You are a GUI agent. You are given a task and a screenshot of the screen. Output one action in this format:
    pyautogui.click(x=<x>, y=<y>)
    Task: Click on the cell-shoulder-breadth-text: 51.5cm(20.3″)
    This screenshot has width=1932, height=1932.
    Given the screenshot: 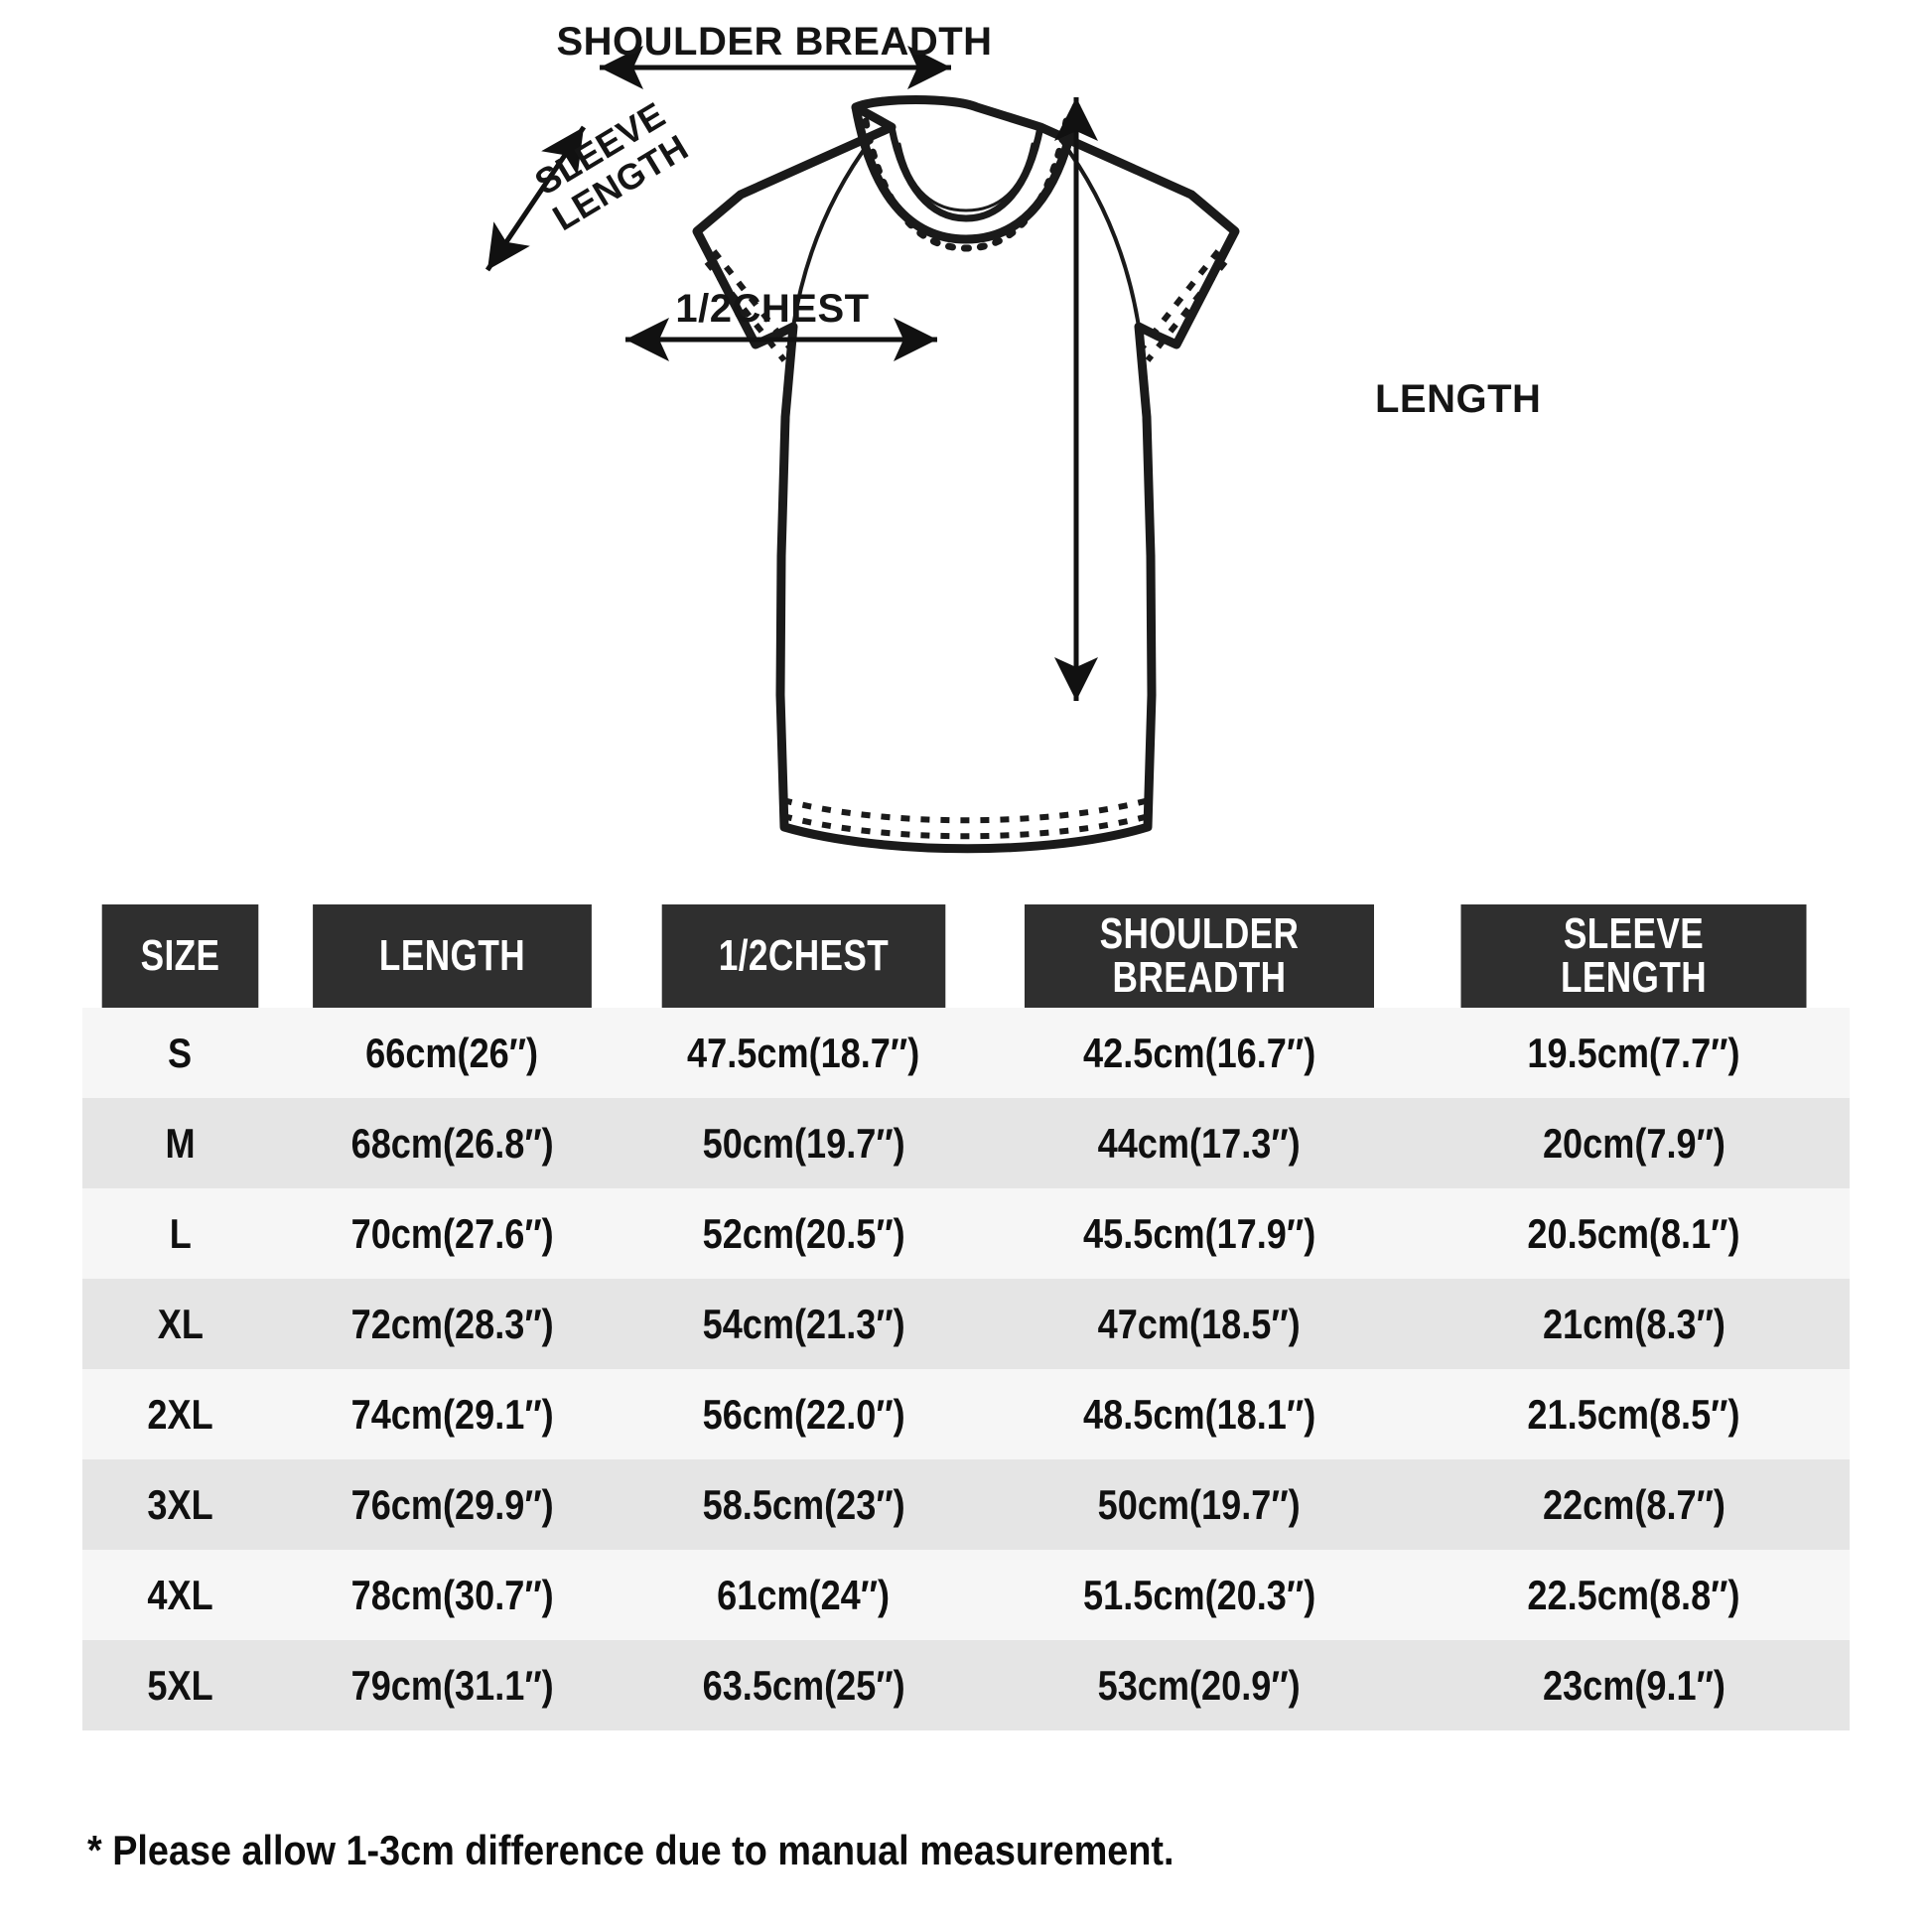 What is the action you would take?
    pyautogui.click(x=1199, y=1594)
    